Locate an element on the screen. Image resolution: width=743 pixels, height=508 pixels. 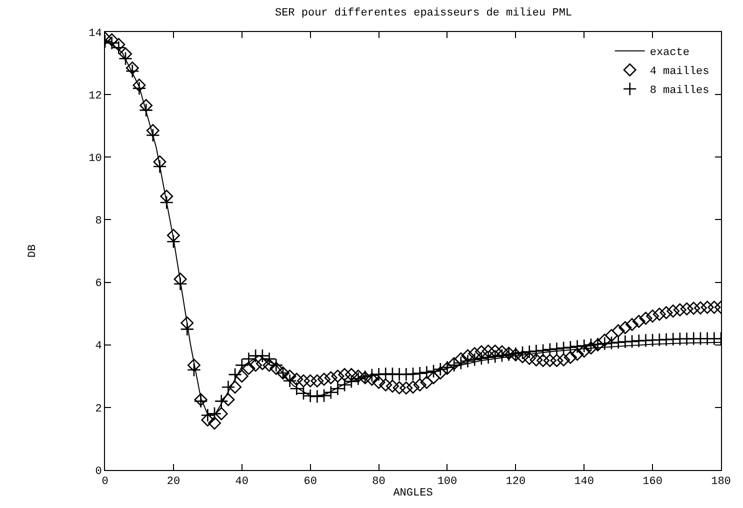
y-tick-label: 6 is located at coordinates (98, 284).